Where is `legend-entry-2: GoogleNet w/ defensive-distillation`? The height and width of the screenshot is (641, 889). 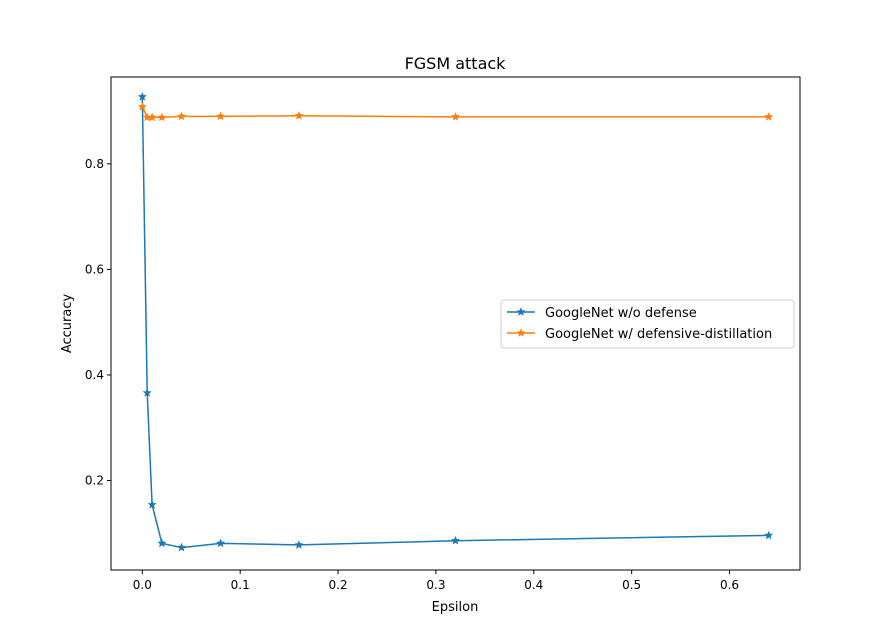
legend-entry-2: GoogleNet w/ defensive-distillation is located at coordinates (639, 334).